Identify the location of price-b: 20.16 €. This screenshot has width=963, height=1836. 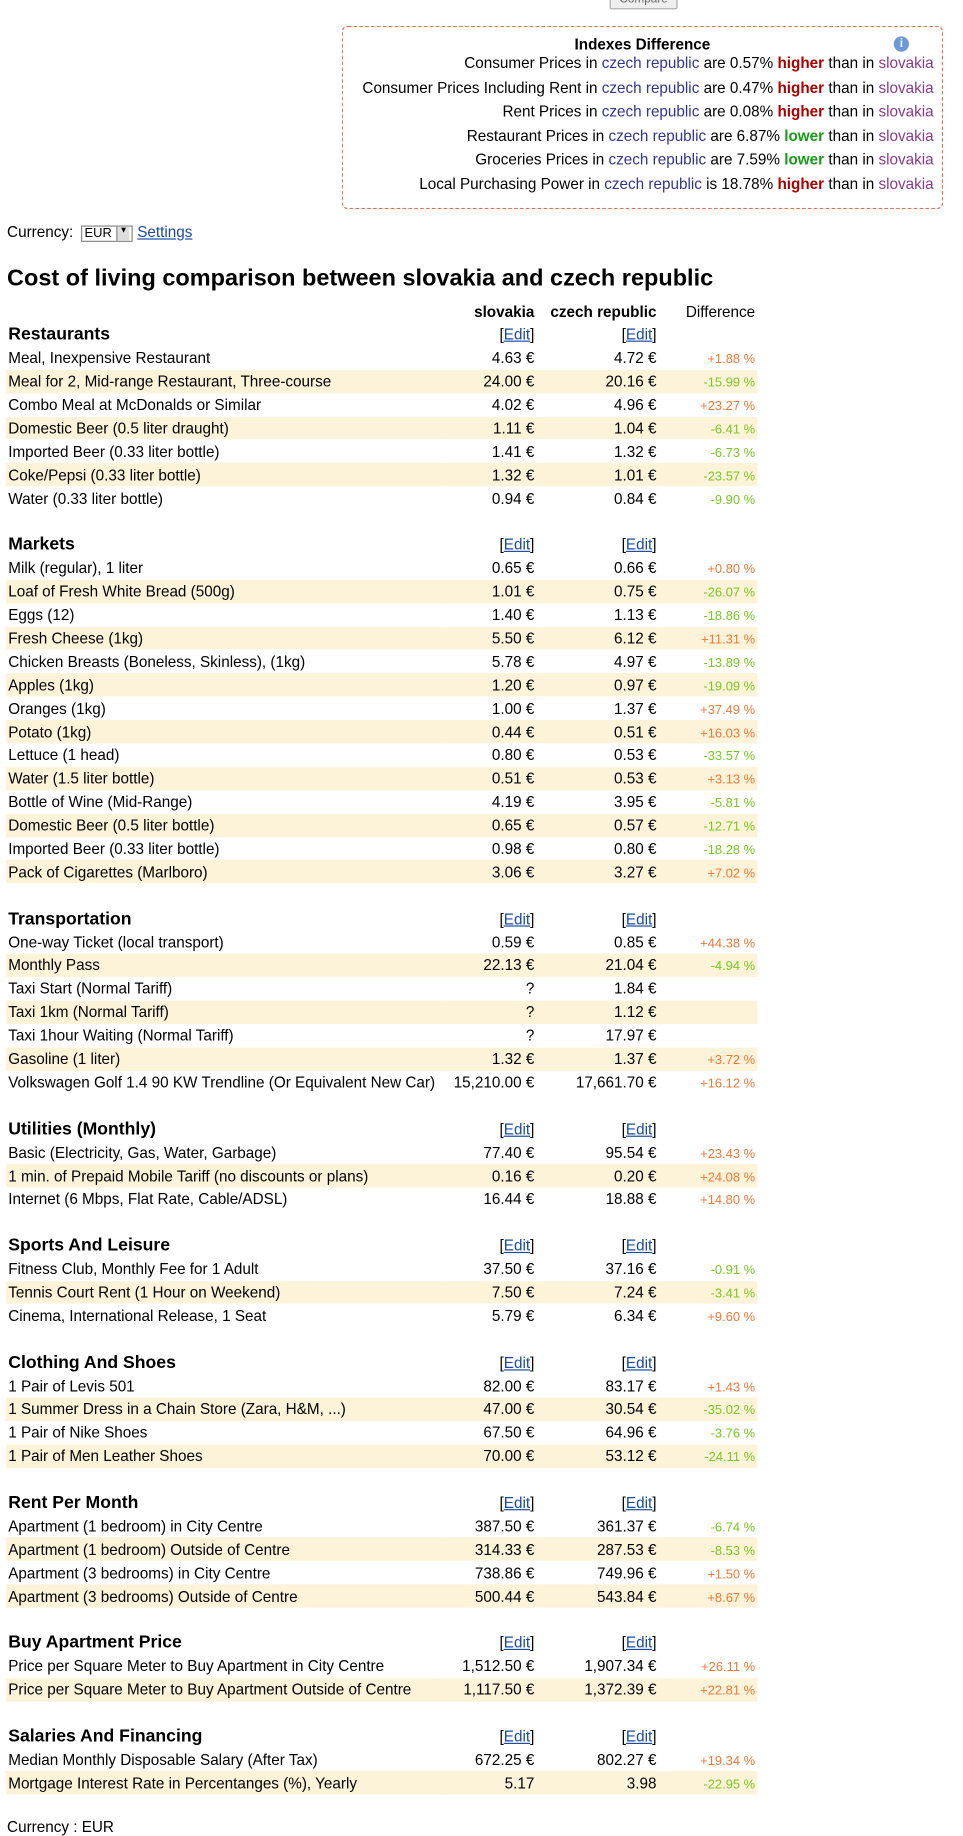
(597, 381).